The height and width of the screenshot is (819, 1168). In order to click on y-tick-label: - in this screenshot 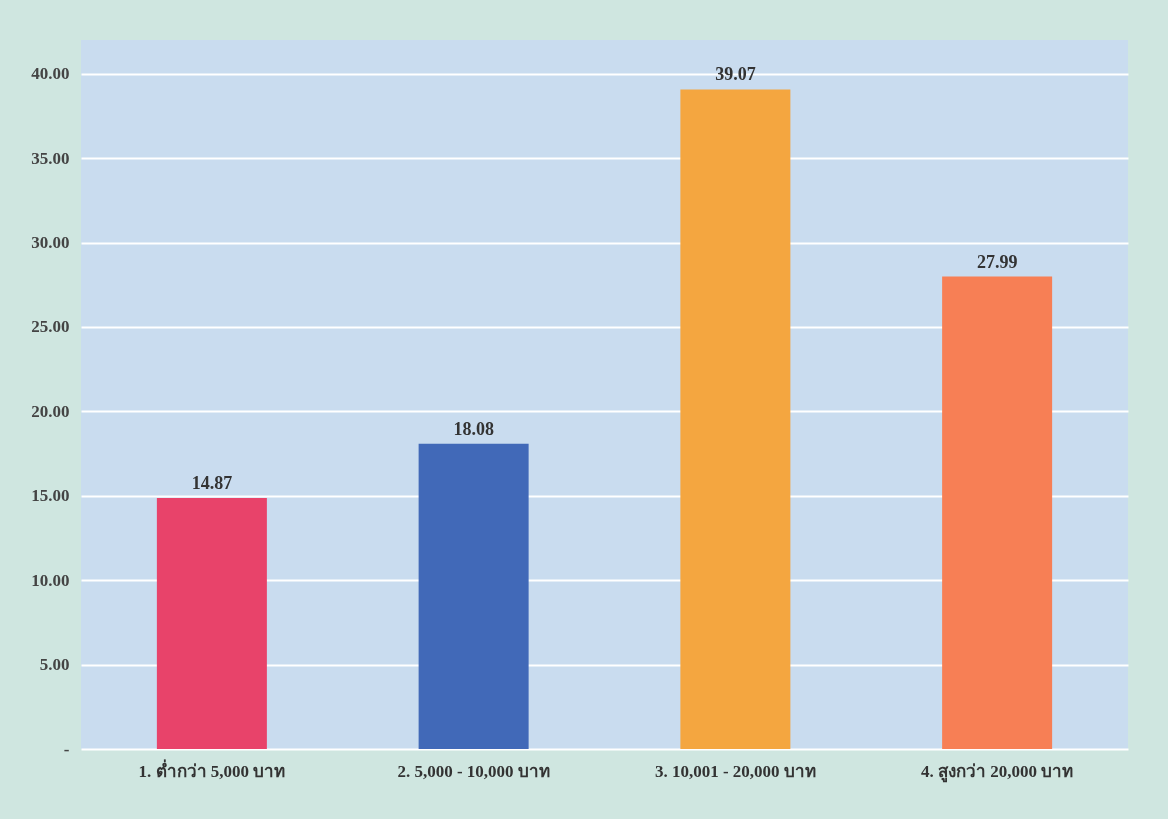, I will do `click(66, 749)`.